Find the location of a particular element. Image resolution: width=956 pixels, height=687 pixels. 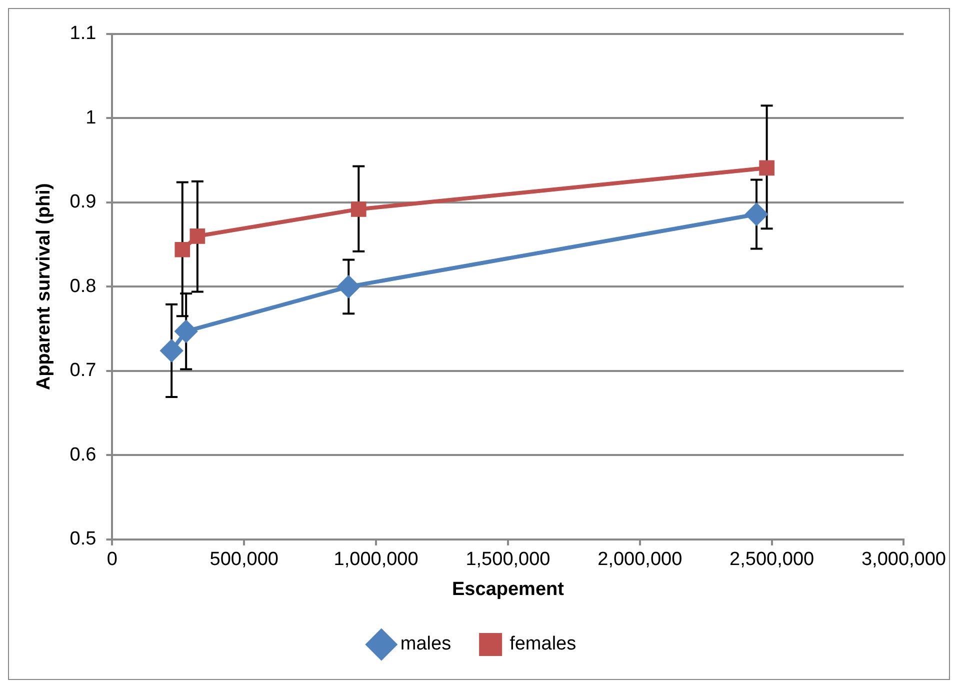

y-axis-title: Apparent survival (phi) is located at coordinates (44, 286).